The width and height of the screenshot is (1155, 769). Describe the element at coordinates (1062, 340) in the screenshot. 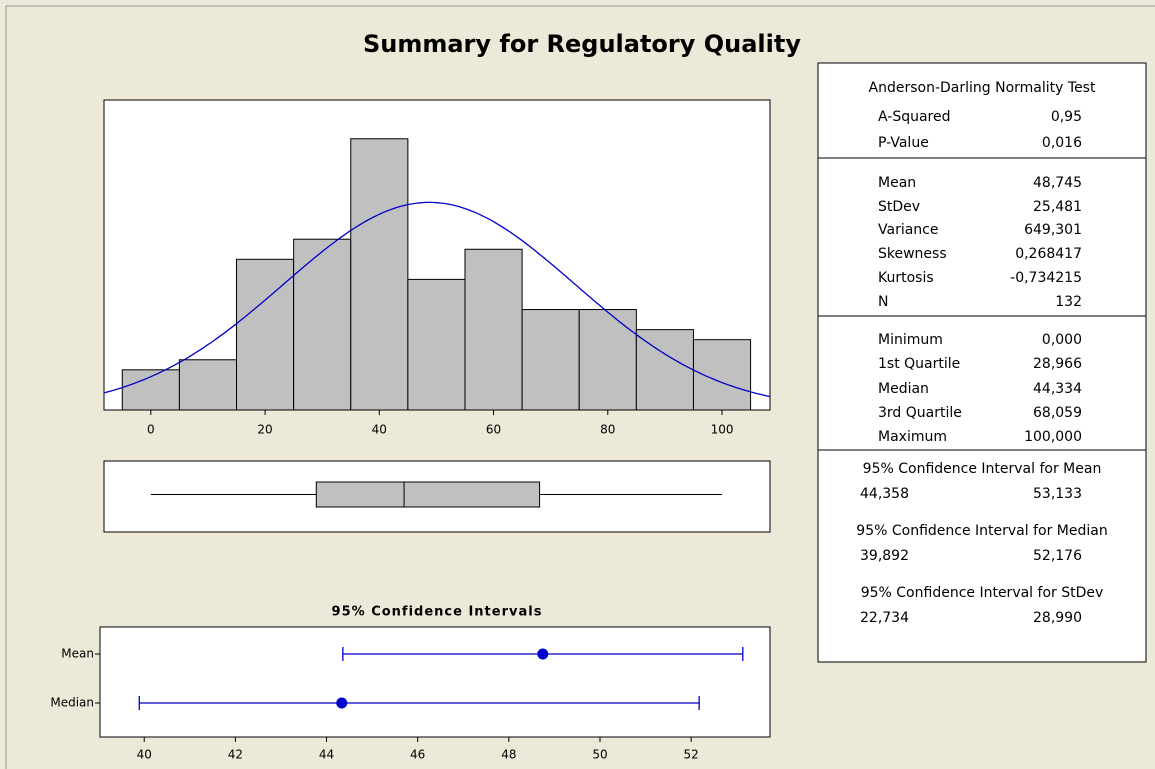

I see `stat-value: 0,000` at that location.